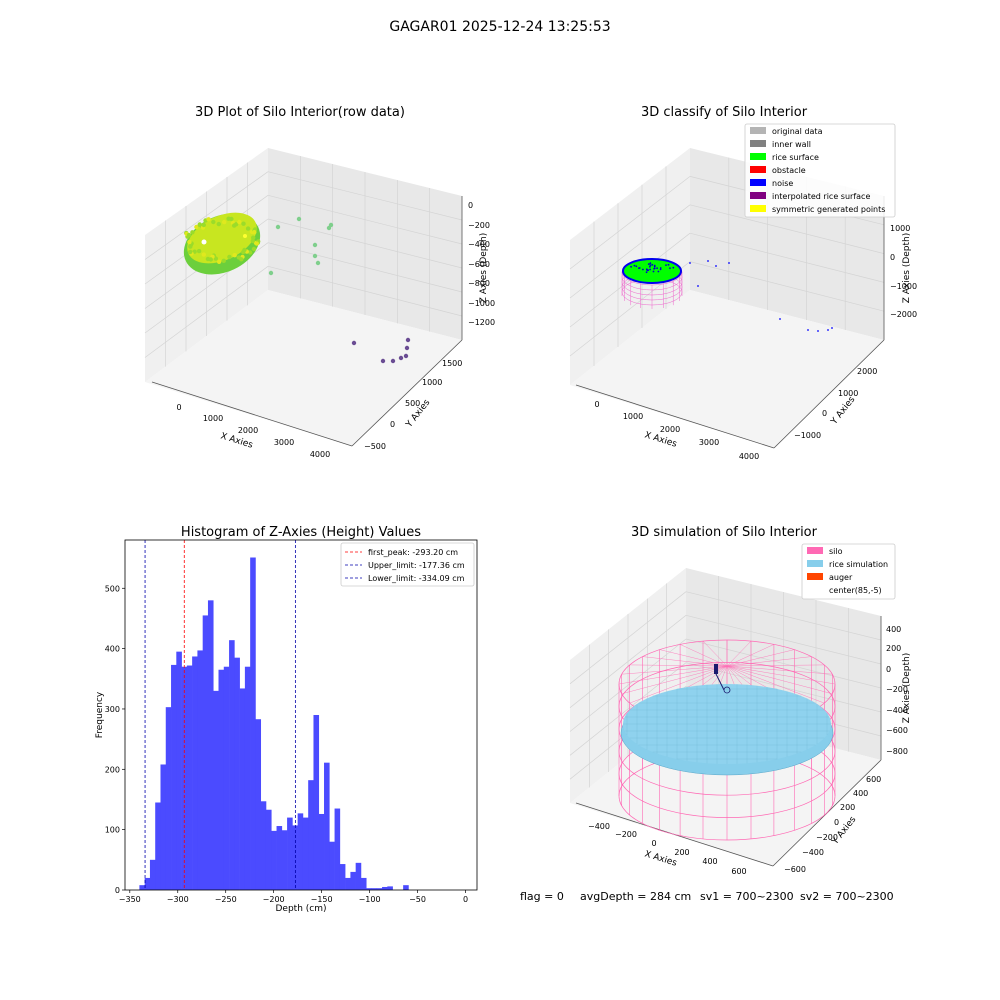 This screenshot has width=1000, height=1000. I want to click on p1-ytick: 0, so click(392, 424).